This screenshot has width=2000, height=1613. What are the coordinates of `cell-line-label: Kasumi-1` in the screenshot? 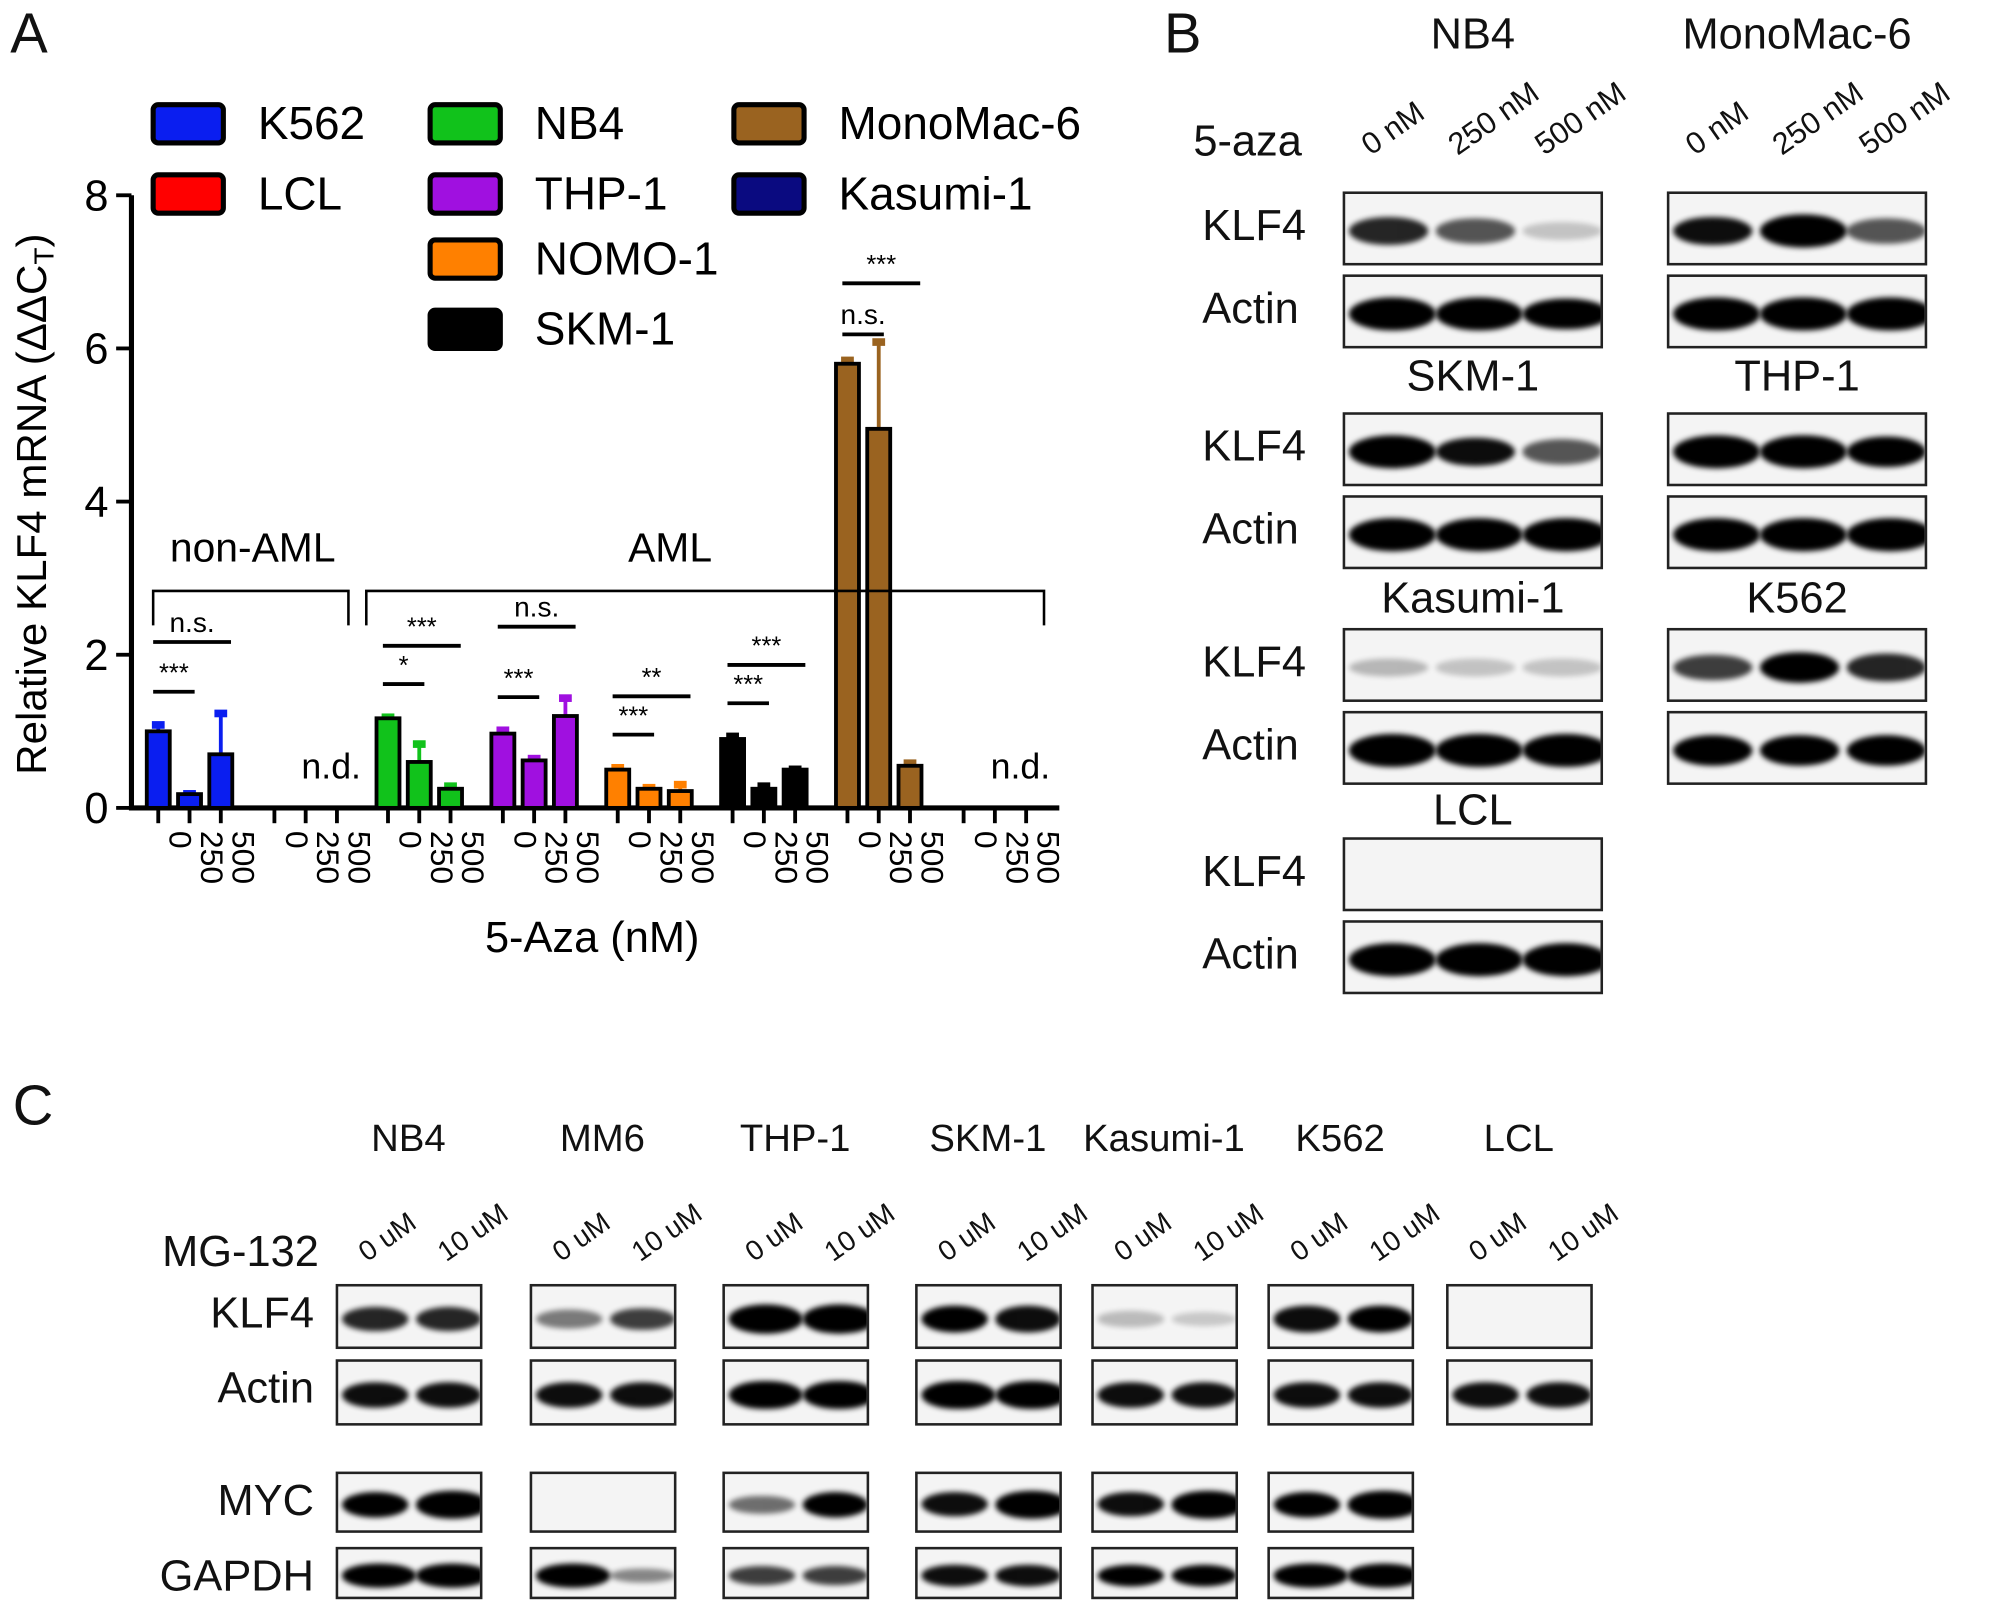 It's located at (1473, 598).